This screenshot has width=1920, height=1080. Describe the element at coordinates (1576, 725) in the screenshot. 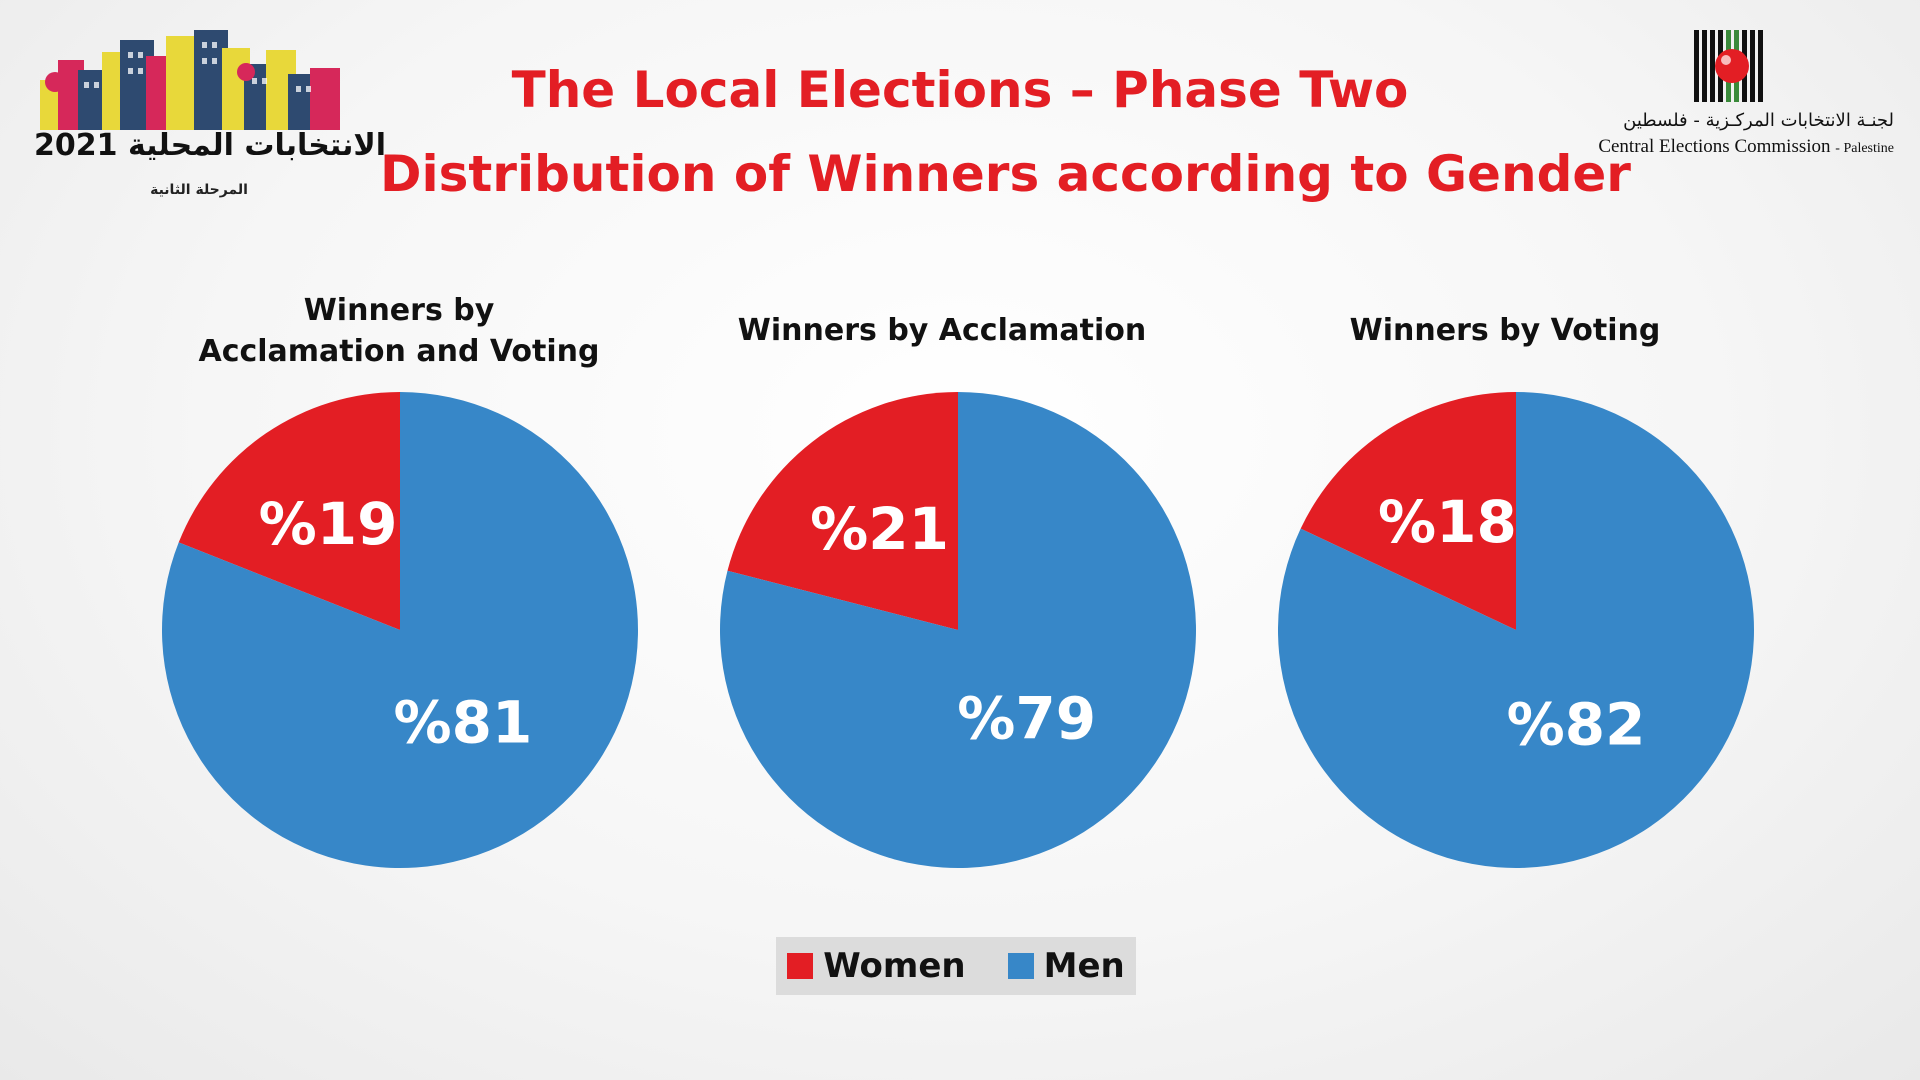

I see `pie-label-men: %82` at that location.